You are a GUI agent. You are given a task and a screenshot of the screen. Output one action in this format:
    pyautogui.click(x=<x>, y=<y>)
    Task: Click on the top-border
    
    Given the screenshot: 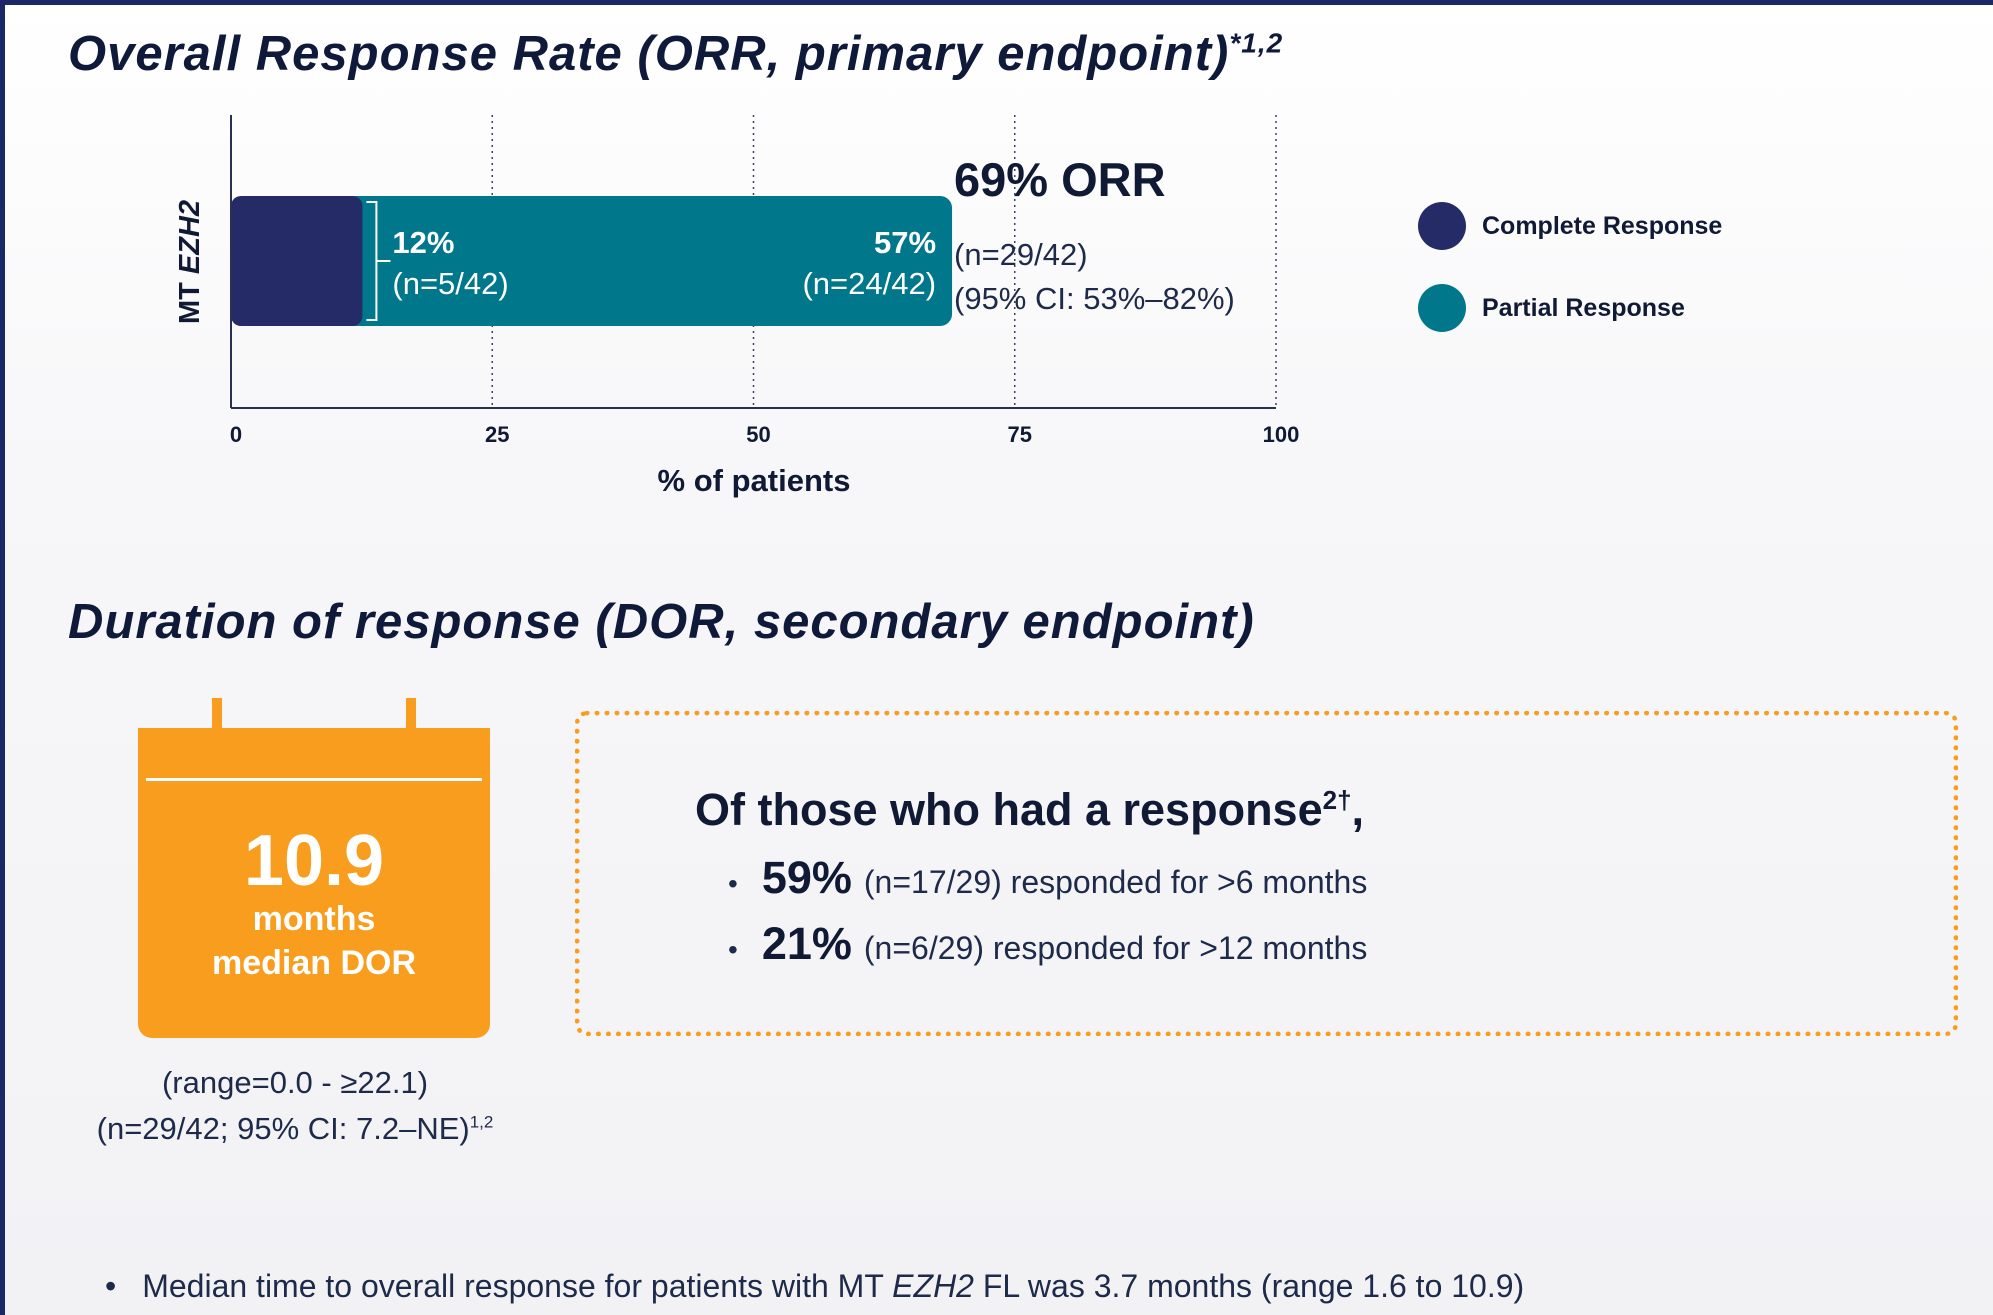 What is the action you would take?
    pyautogui.click(x=996, y=2)
    